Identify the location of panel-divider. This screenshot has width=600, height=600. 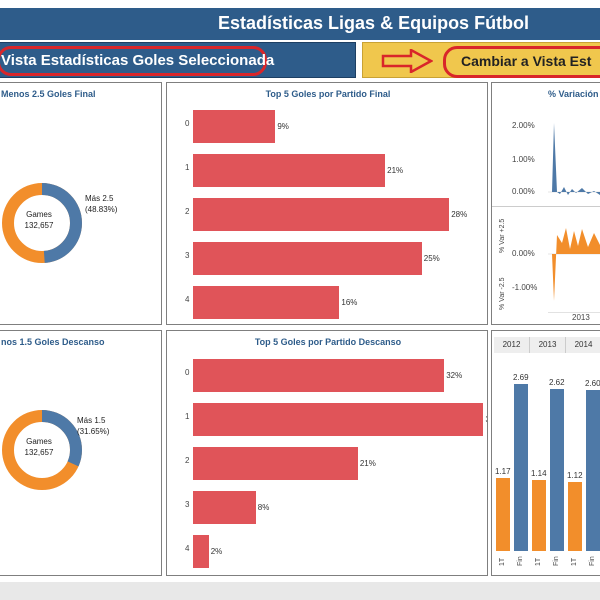
(546, 206).